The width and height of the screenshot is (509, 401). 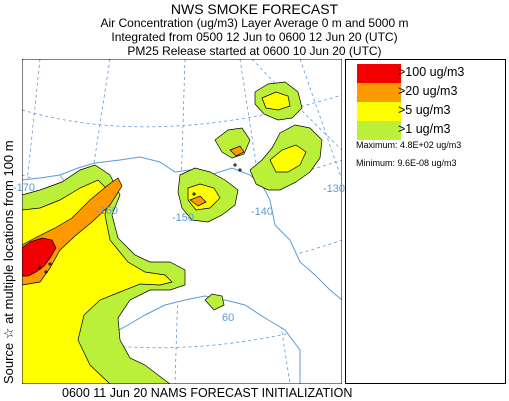 I want to click on lon-label-130: -130, so click(x=334, y=189).